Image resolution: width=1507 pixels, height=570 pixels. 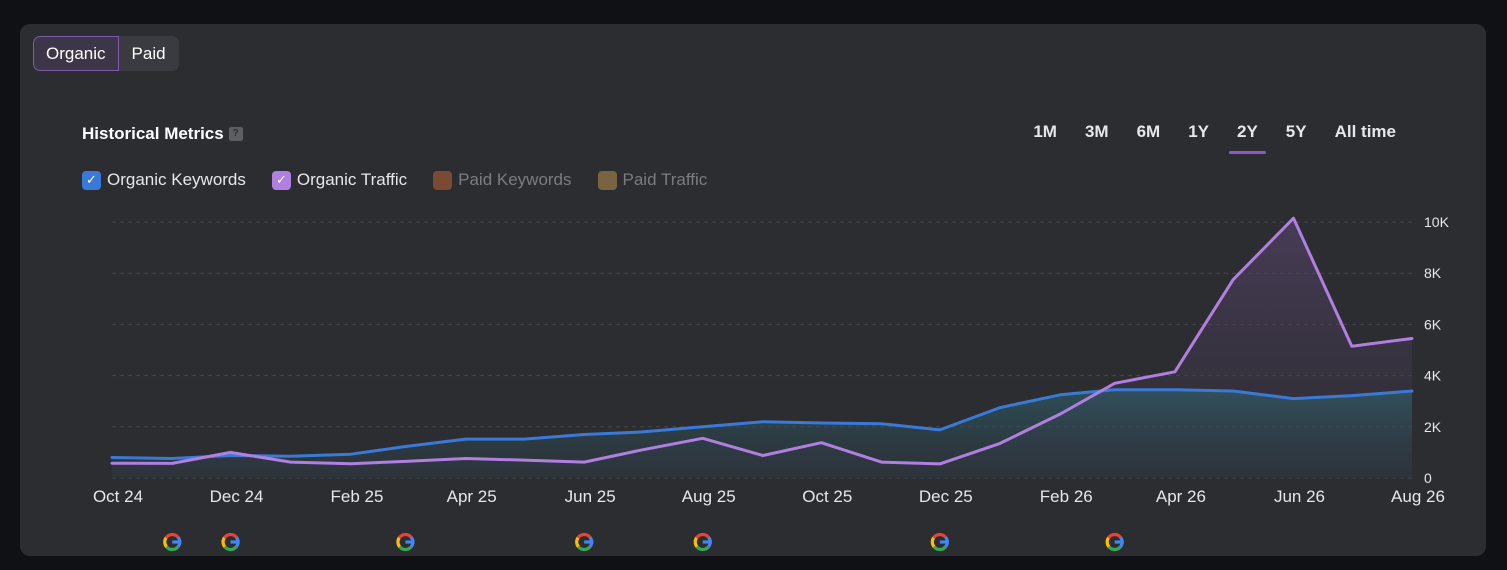 What do you see at coordinates (1437, 222) in the screenshot?
I see `y-tick-label: 10K` at bounding box center [1437, 222].